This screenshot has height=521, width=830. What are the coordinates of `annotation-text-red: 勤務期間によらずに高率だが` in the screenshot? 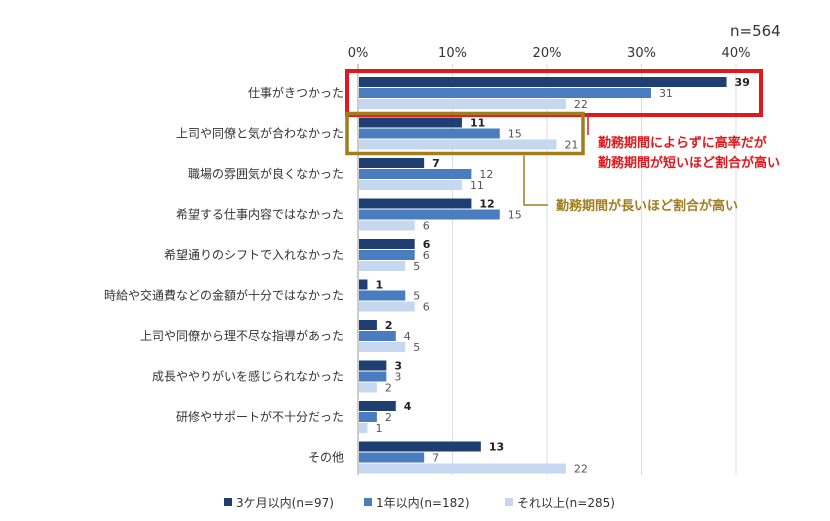 It's located at (682, 143).